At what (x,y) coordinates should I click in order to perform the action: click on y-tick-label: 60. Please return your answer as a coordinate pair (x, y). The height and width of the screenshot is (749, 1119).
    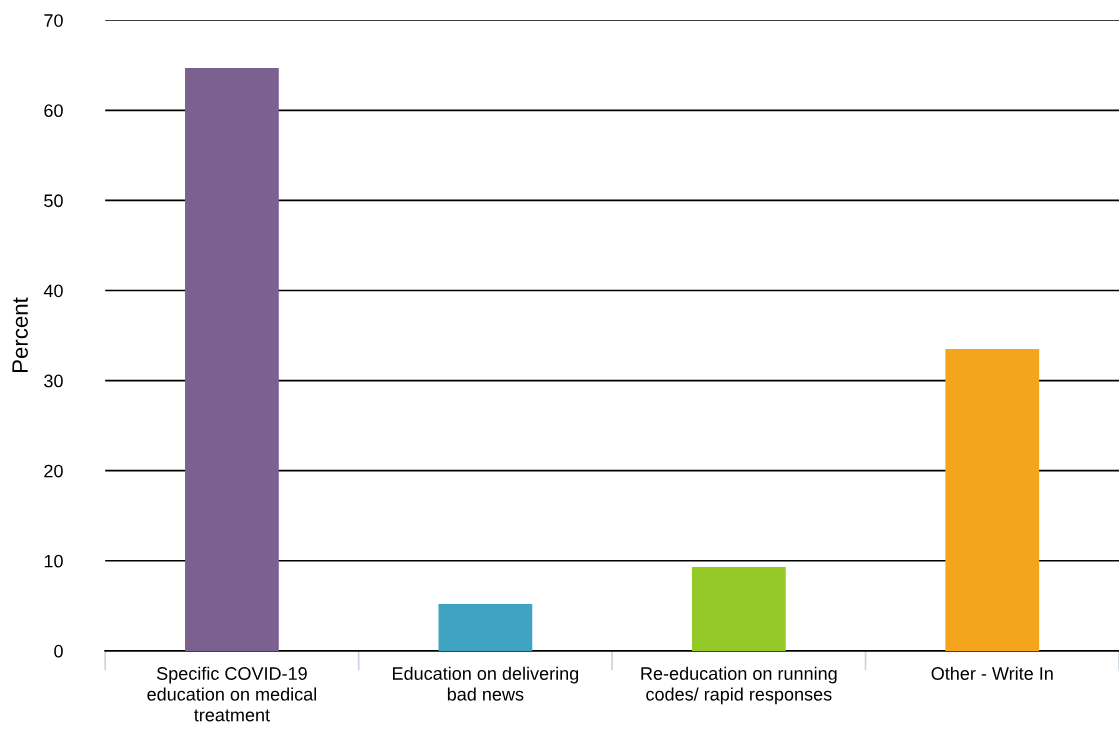
    Looking at the image, I should click on (53, 111).